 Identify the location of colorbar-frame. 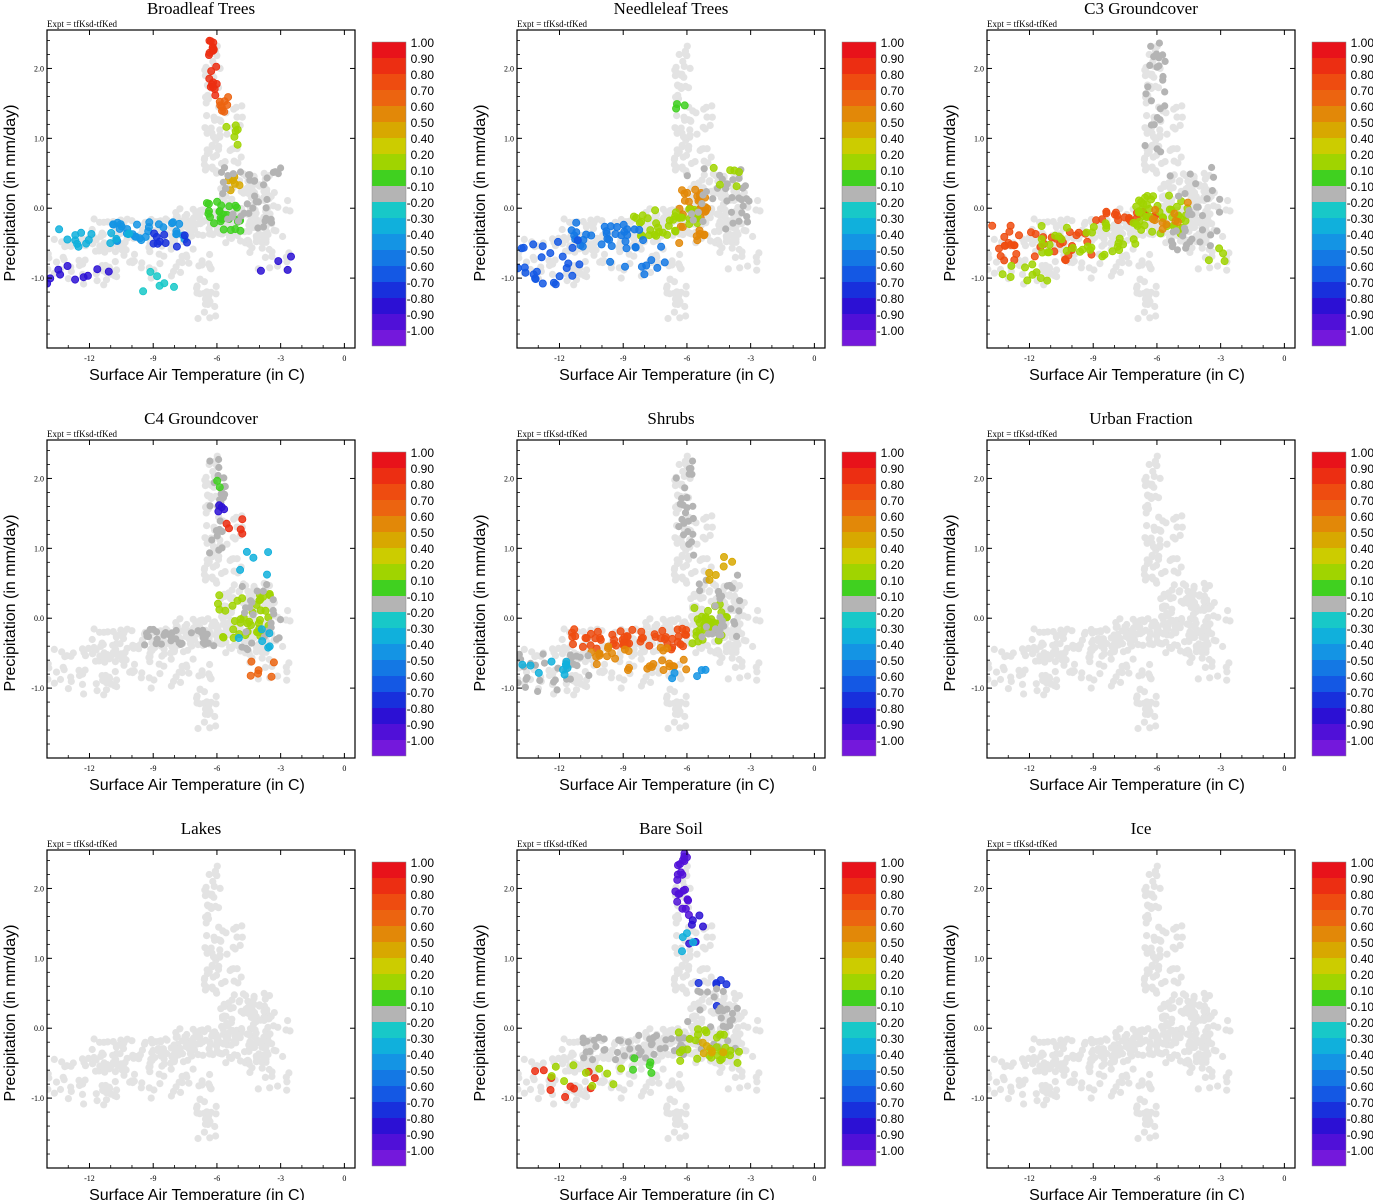
(859, 604).